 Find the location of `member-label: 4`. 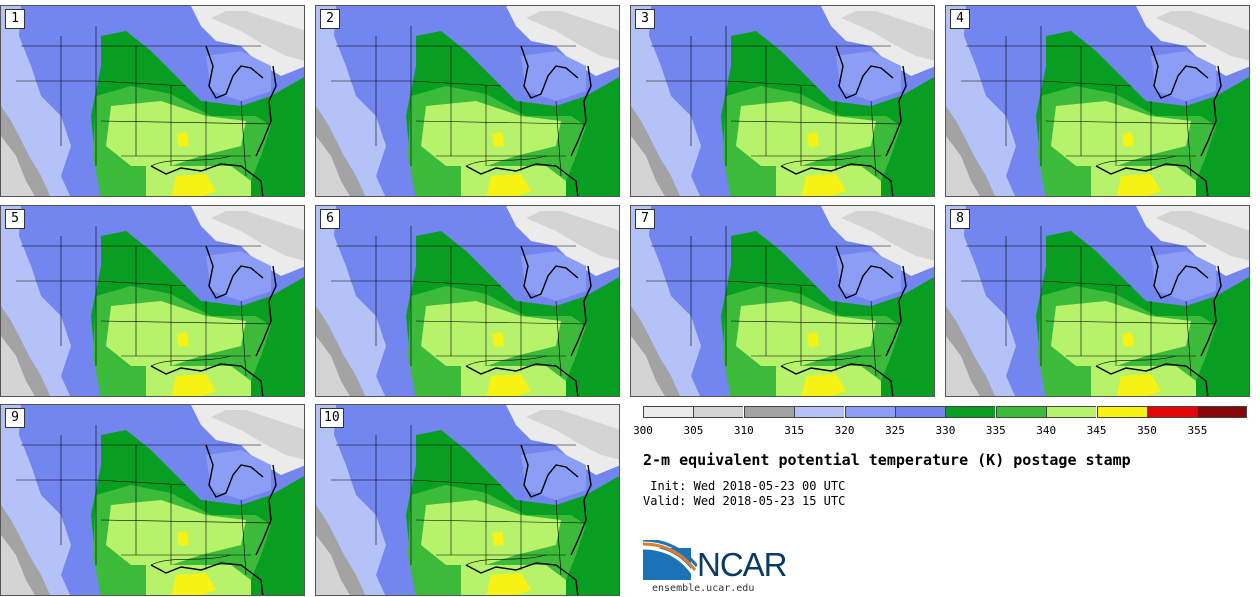

member-label: 4 is located at coordinates (960, 19).